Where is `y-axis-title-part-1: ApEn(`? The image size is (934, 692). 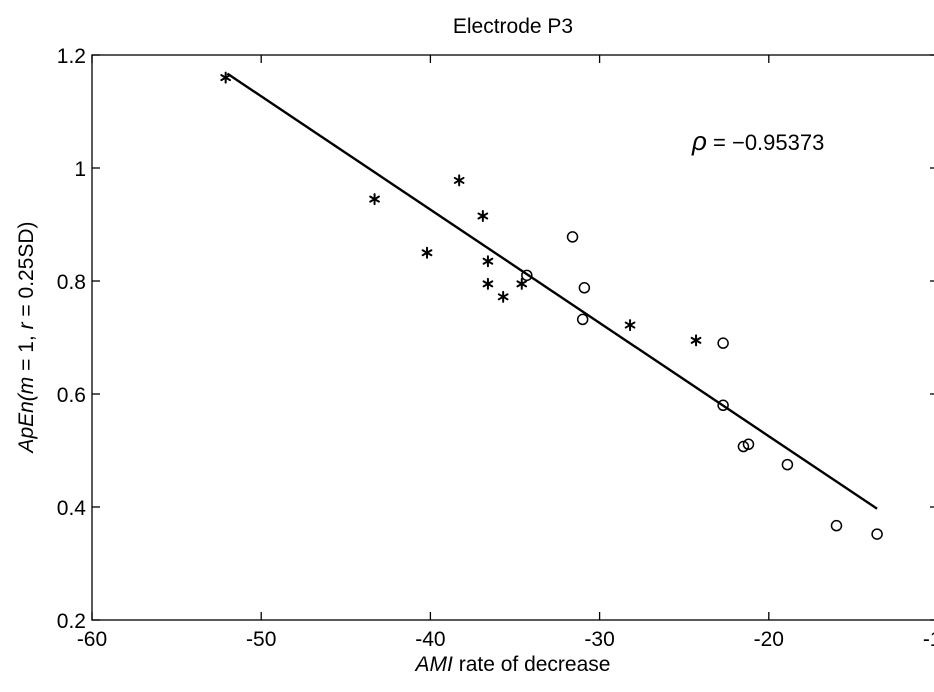
y-axis-title-part-1: ApEn( is located at coordinates (26, 423).